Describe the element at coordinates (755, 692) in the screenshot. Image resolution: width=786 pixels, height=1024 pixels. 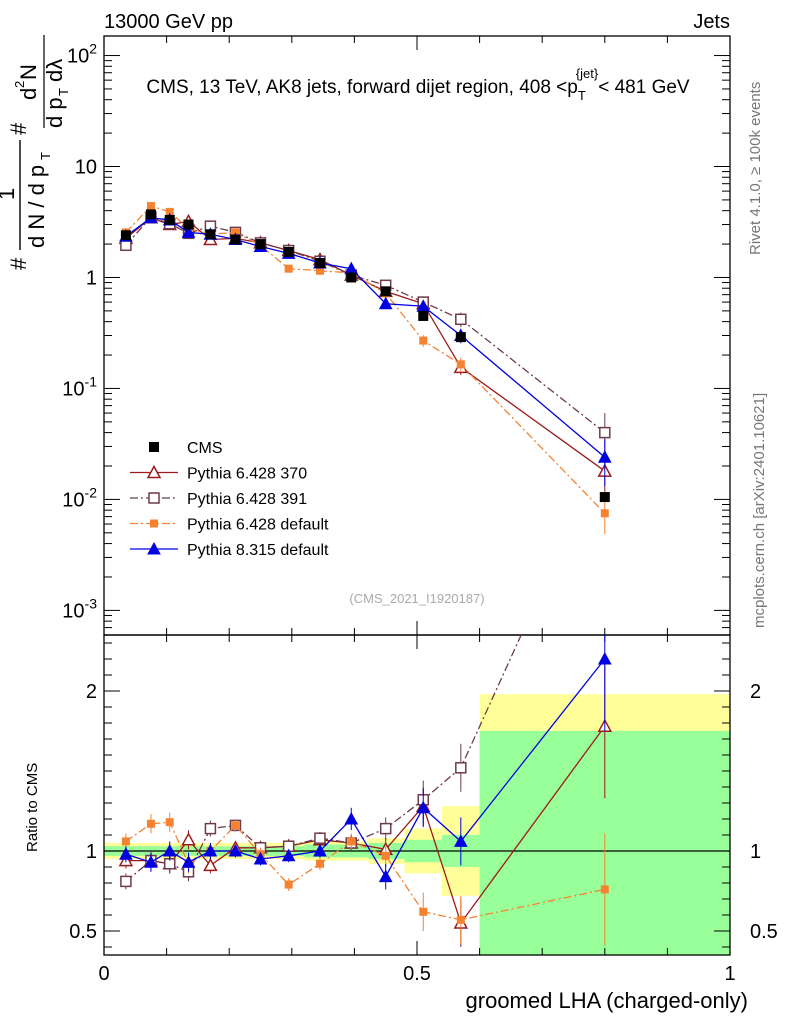
I see `ratio-y-tick-label-right: 2` at that location.